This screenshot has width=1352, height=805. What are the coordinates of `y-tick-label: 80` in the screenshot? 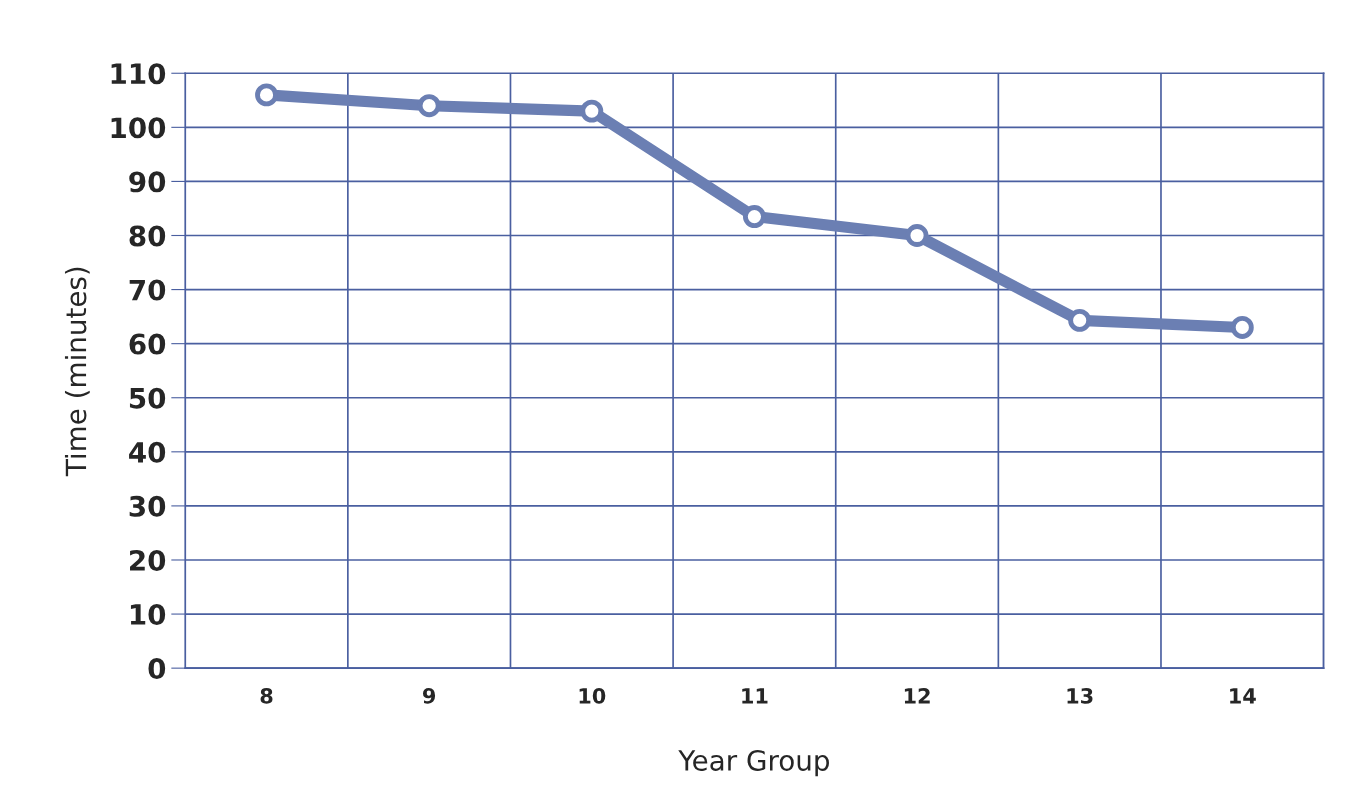 It's located at (147, 236).